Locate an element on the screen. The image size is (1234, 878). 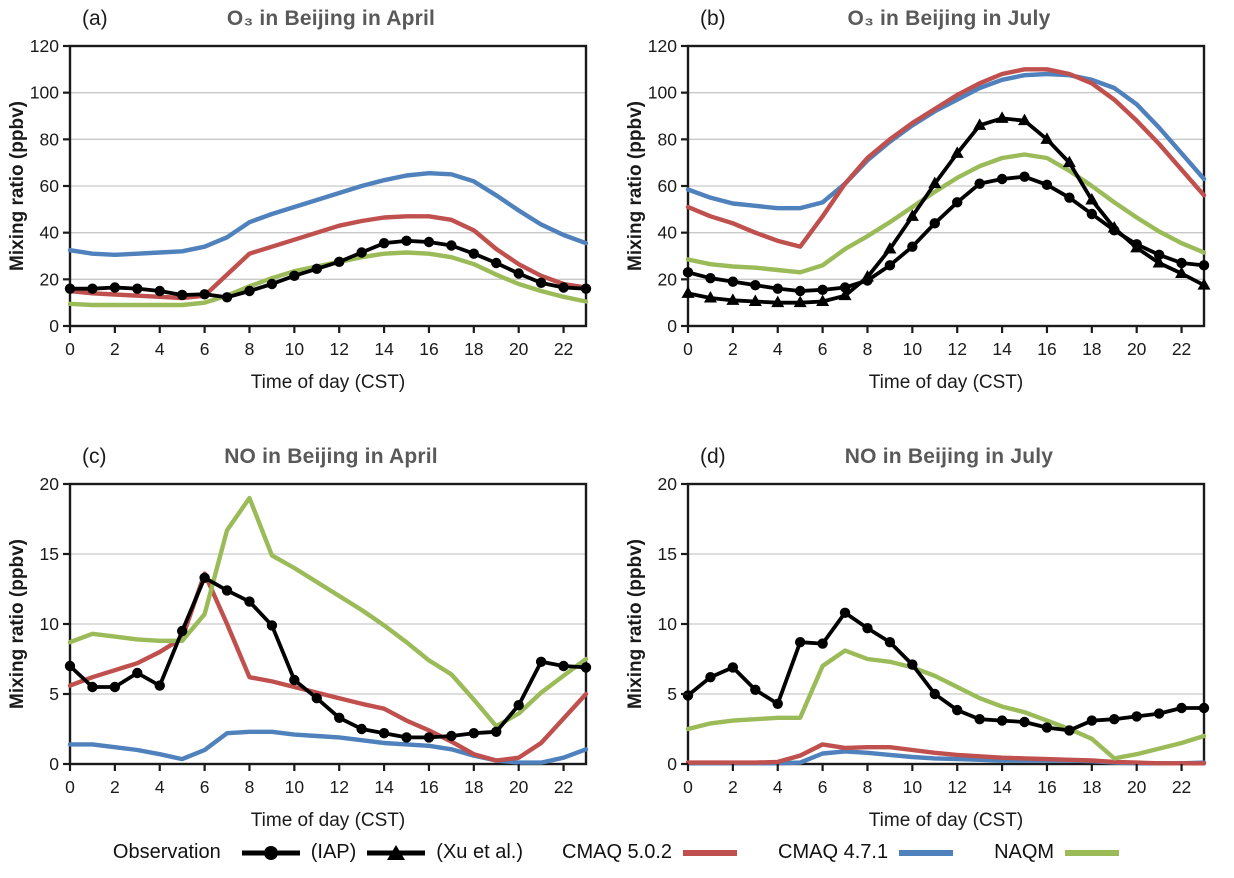
x-tick-label: 6 is located at coordinates (205, 787).